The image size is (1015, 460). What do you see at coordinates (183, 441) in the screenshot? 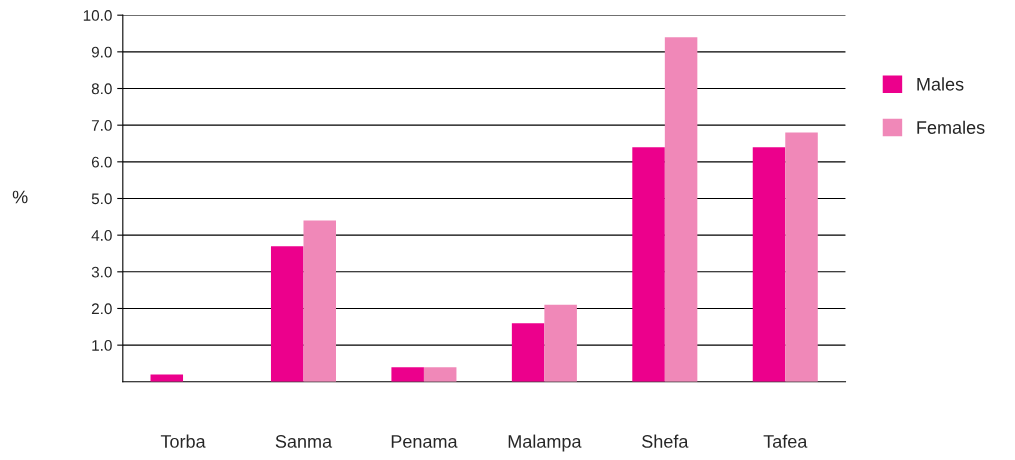
I see `x-tick-label: Torba` at bounding box center [183, 441].